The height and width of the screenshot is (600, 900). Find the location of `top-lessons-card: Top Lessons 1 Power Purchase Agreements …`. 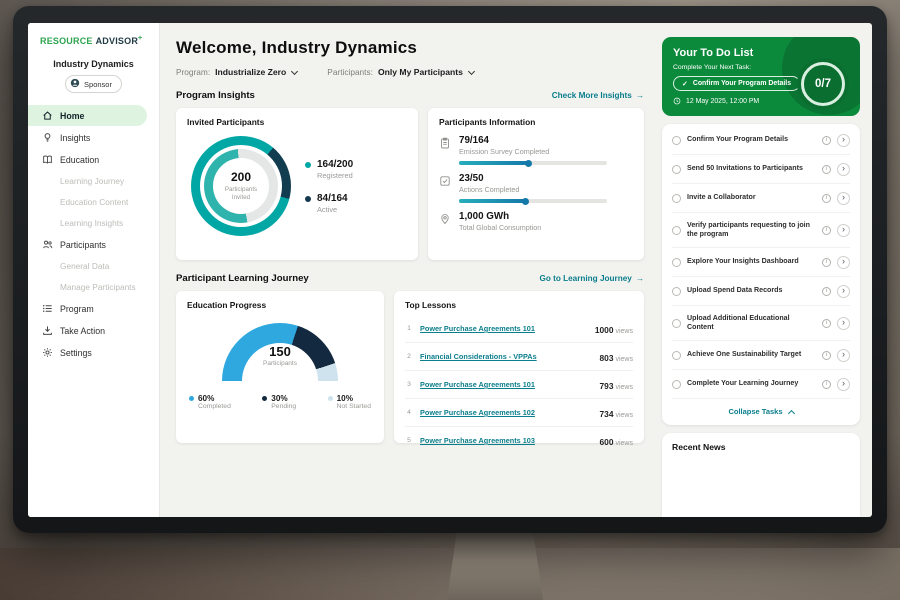

top-lessons-card: Top Lessons 1 Power Purchase Agreements … is located at coordinates (519, 369).